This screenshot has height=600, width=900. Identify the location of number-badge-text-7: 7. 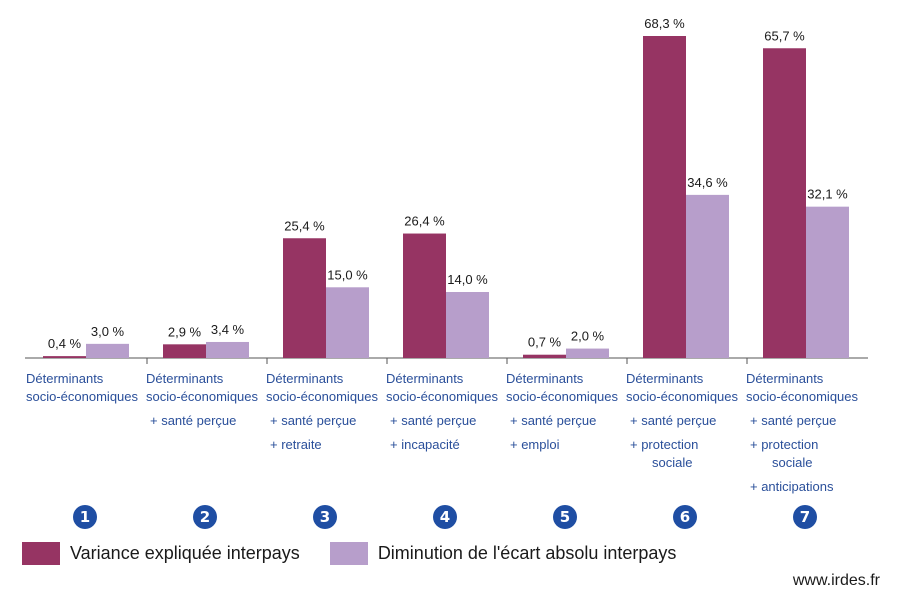
(805, 517).